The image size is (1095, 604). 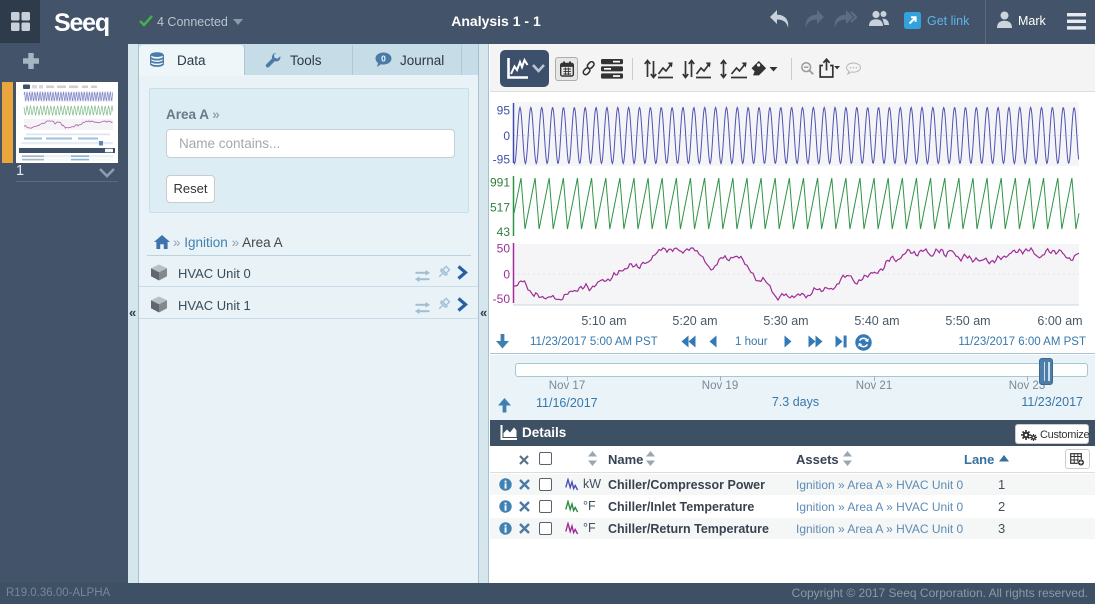 I want to click on svg-text: 43, so click(x=504, y=232).